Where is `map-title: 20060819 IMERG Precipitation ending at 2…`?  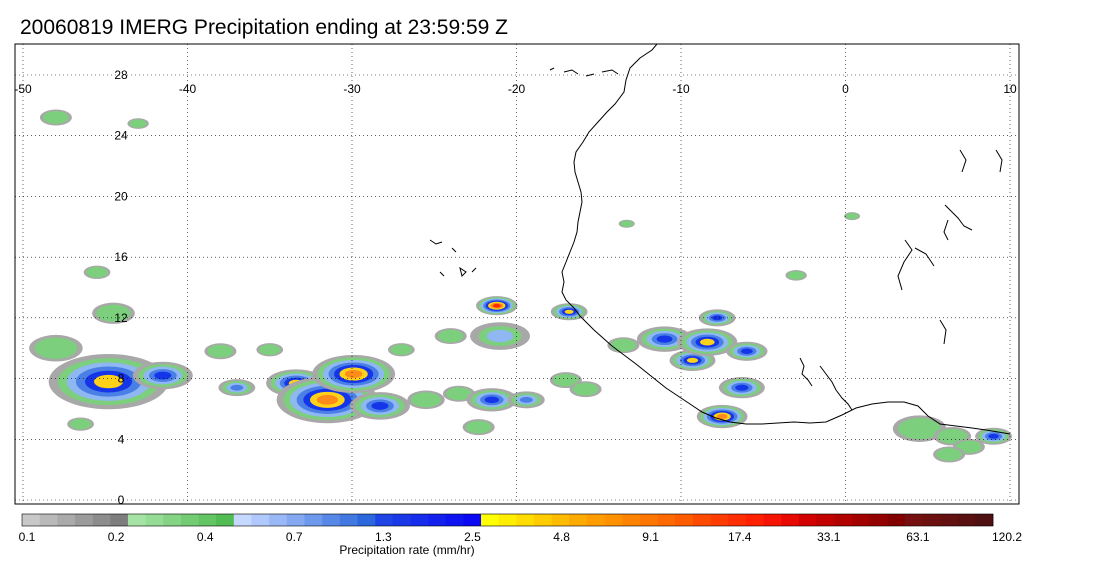
map-title: 20060819 IMERG Precipitation ending at 2… is located at coordinates (264, 27).